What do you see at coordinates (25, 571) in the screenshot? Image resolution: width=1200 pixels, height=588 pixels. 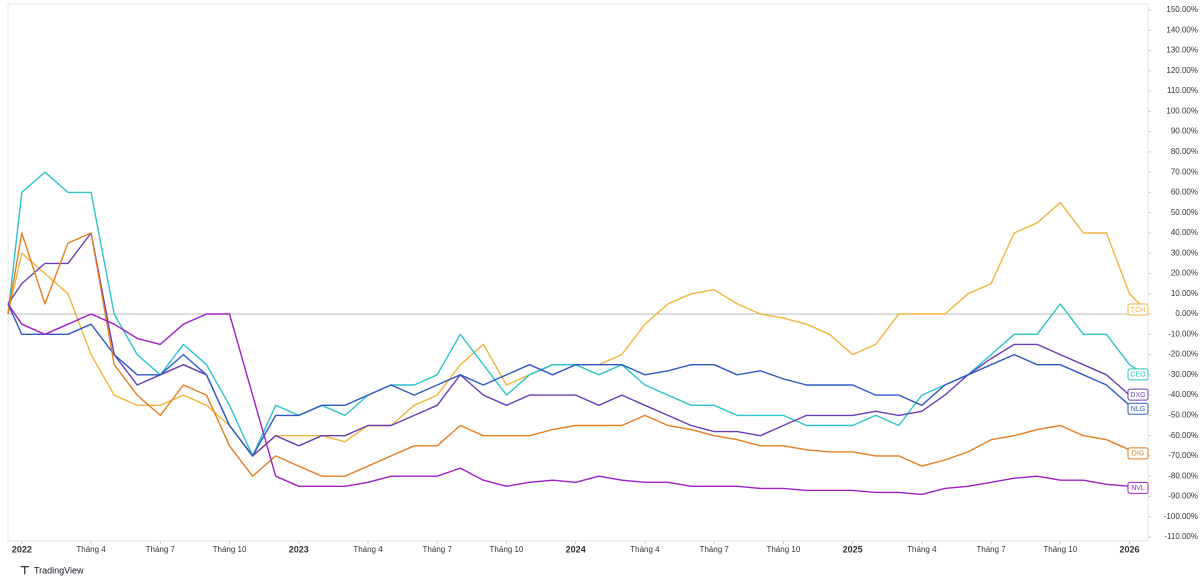 I see `logo-mark: ⊤` at bounding box center [25, 571].